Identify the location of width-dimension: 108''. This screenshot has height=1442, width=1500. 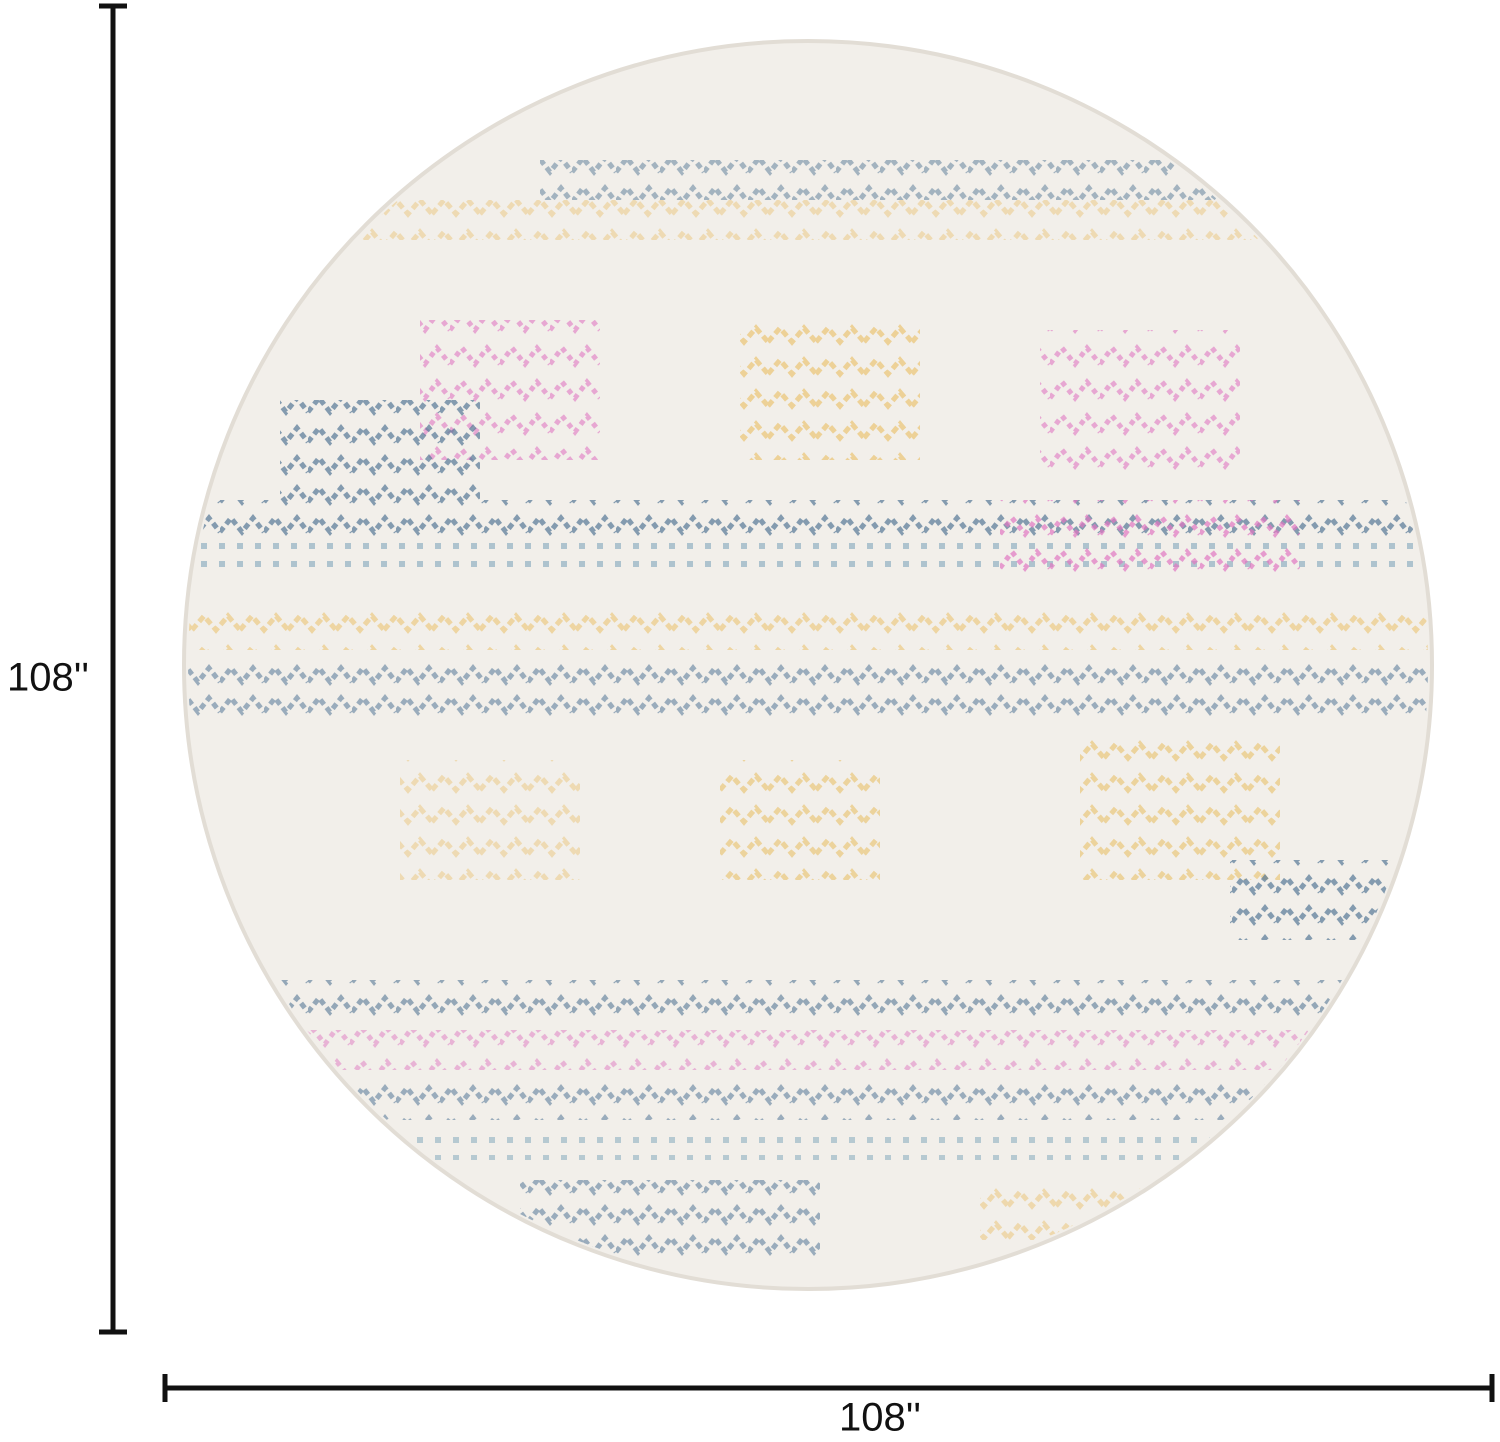
(828, 1407).